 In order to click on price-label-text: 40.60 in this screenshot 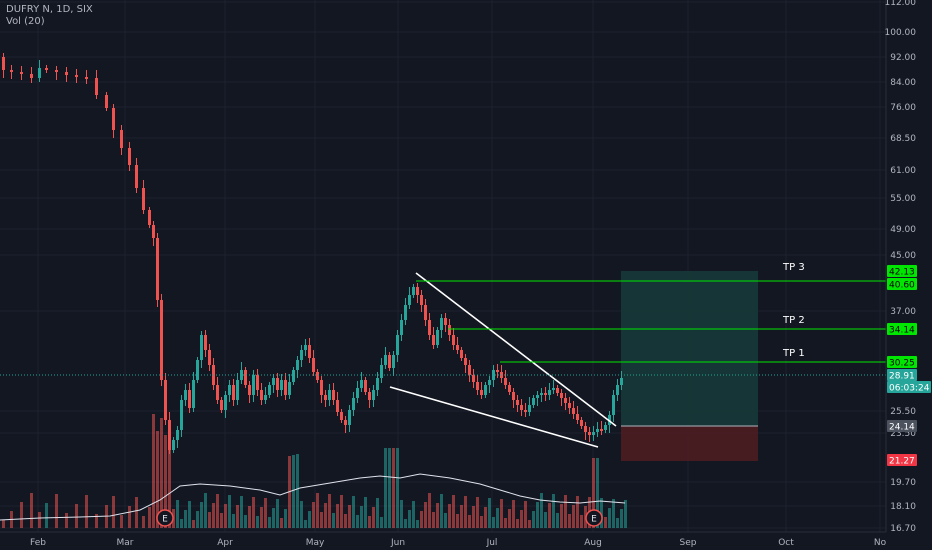, I will do `click(902, 286)`.